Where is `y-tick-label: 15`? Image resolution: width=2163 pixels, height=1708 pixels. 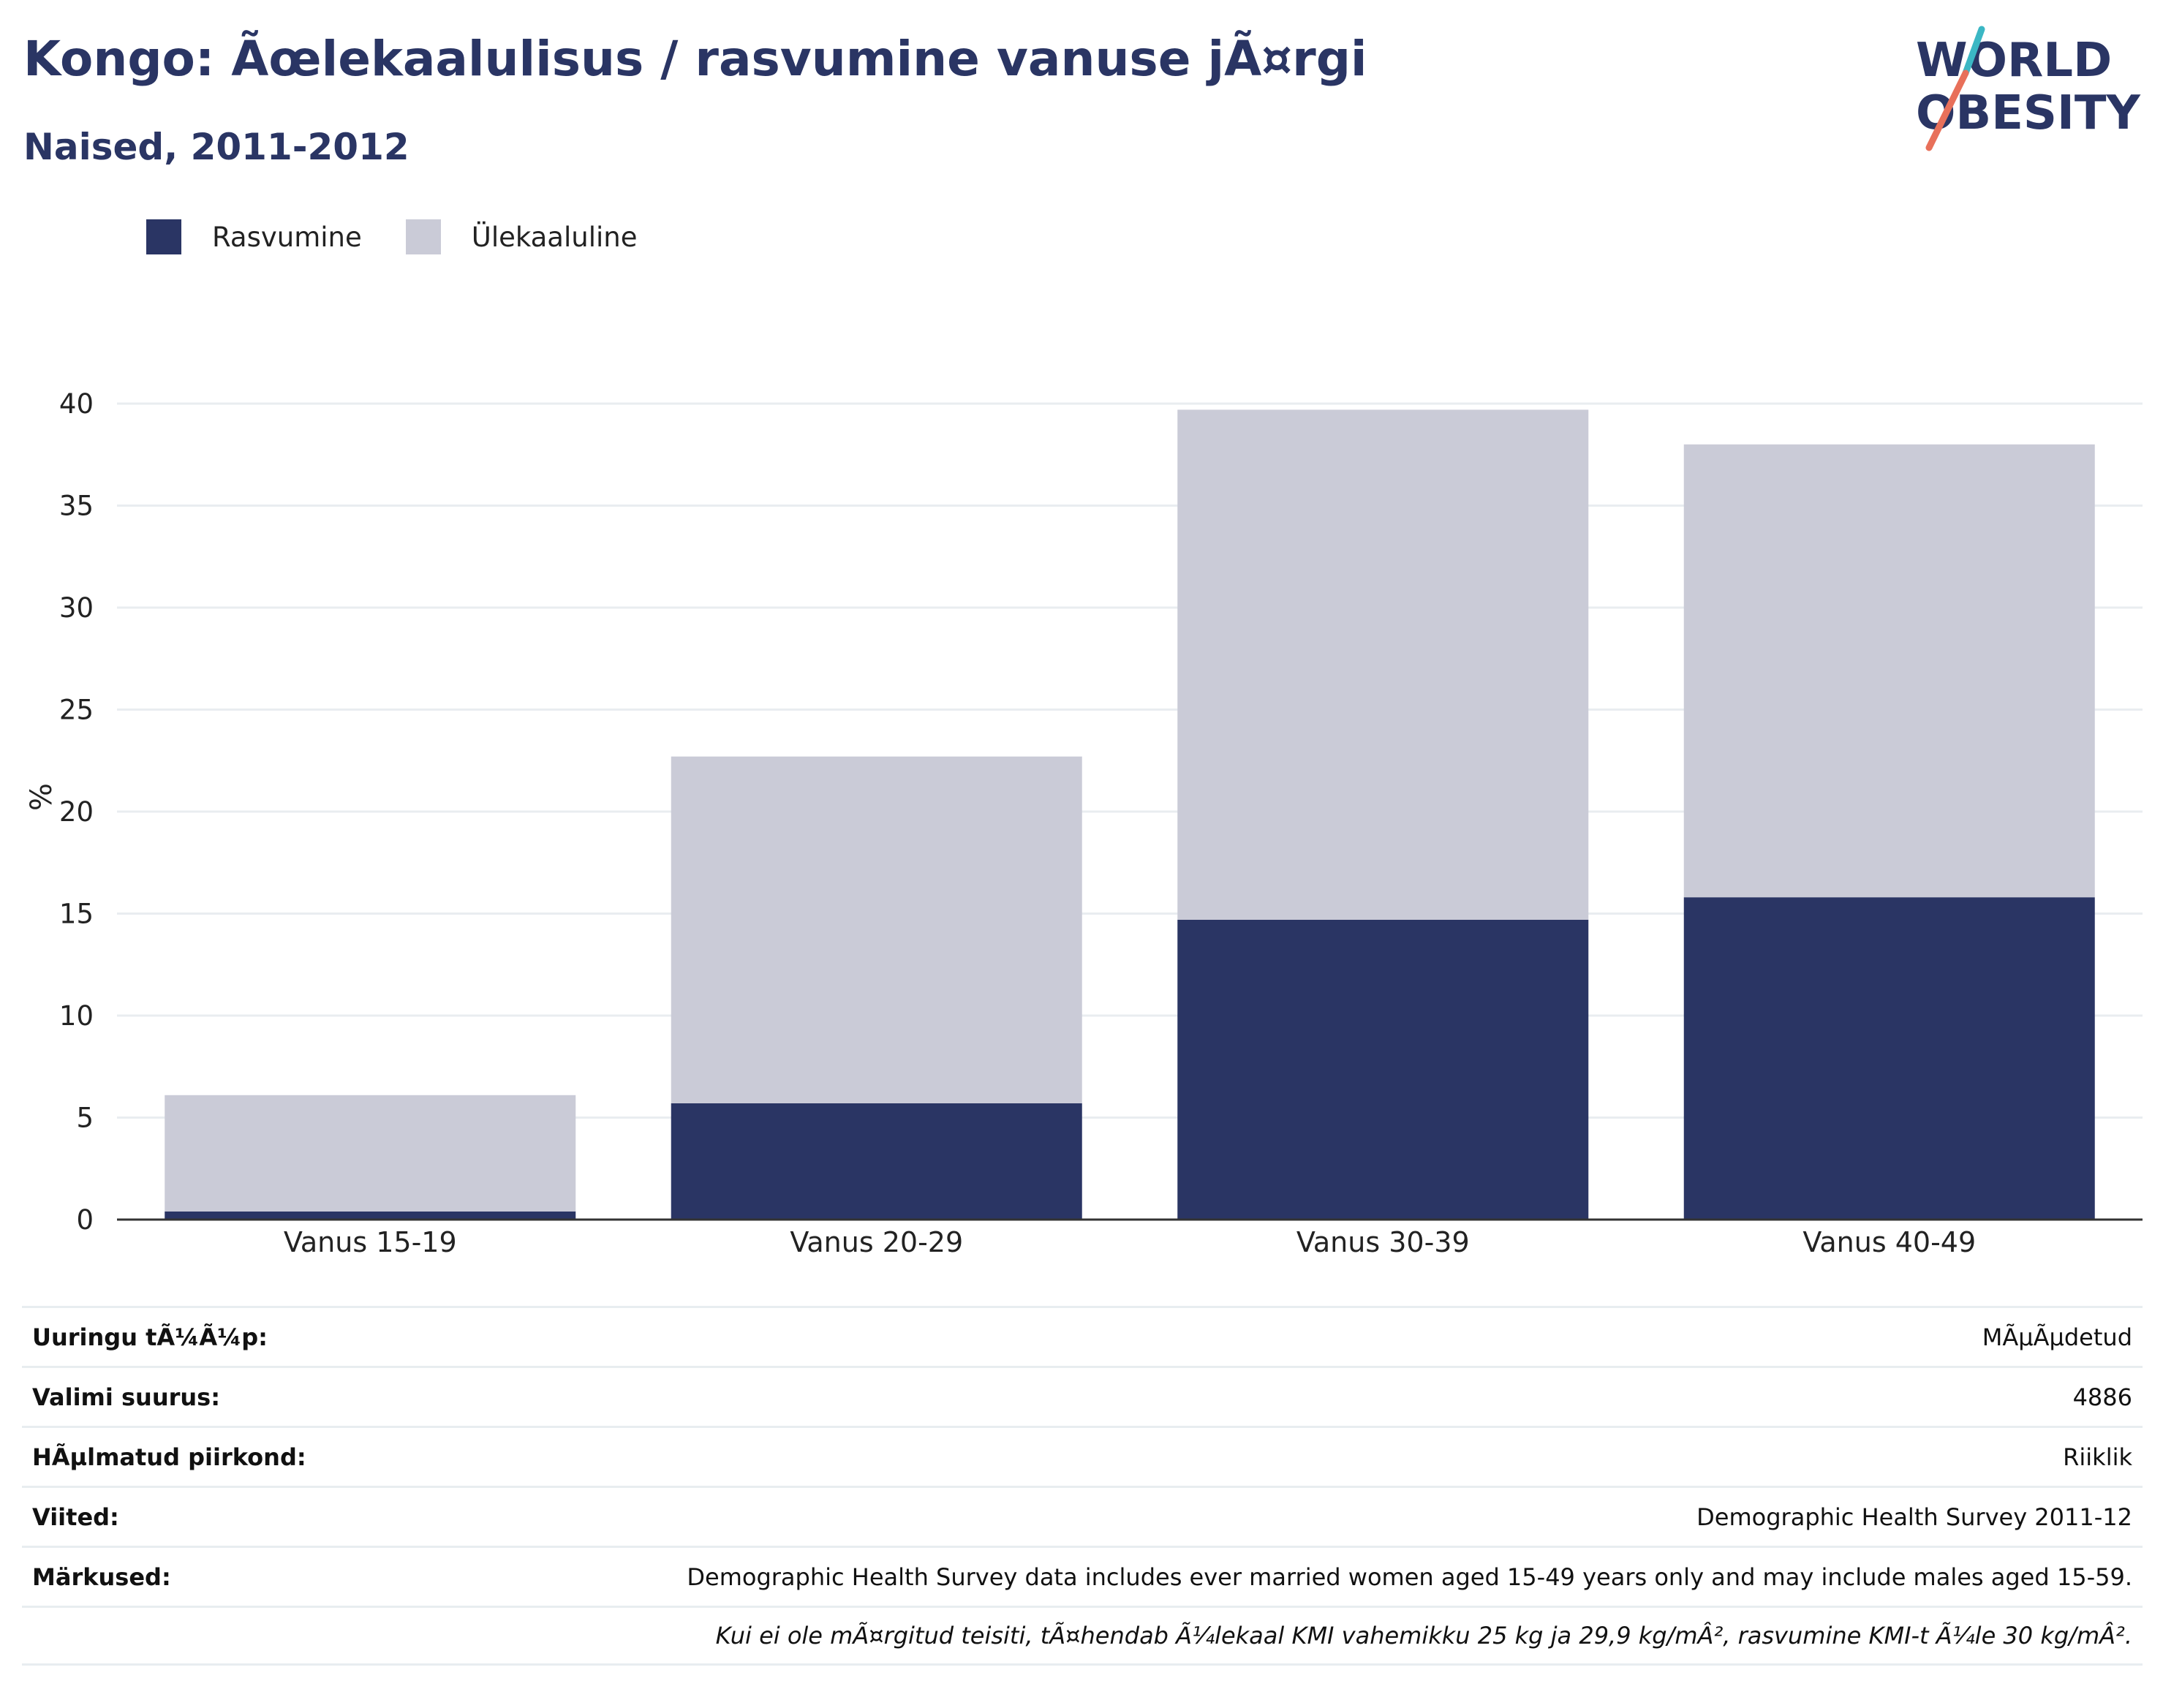 y-tick-label: 15 is located at coordinates (76, 914).